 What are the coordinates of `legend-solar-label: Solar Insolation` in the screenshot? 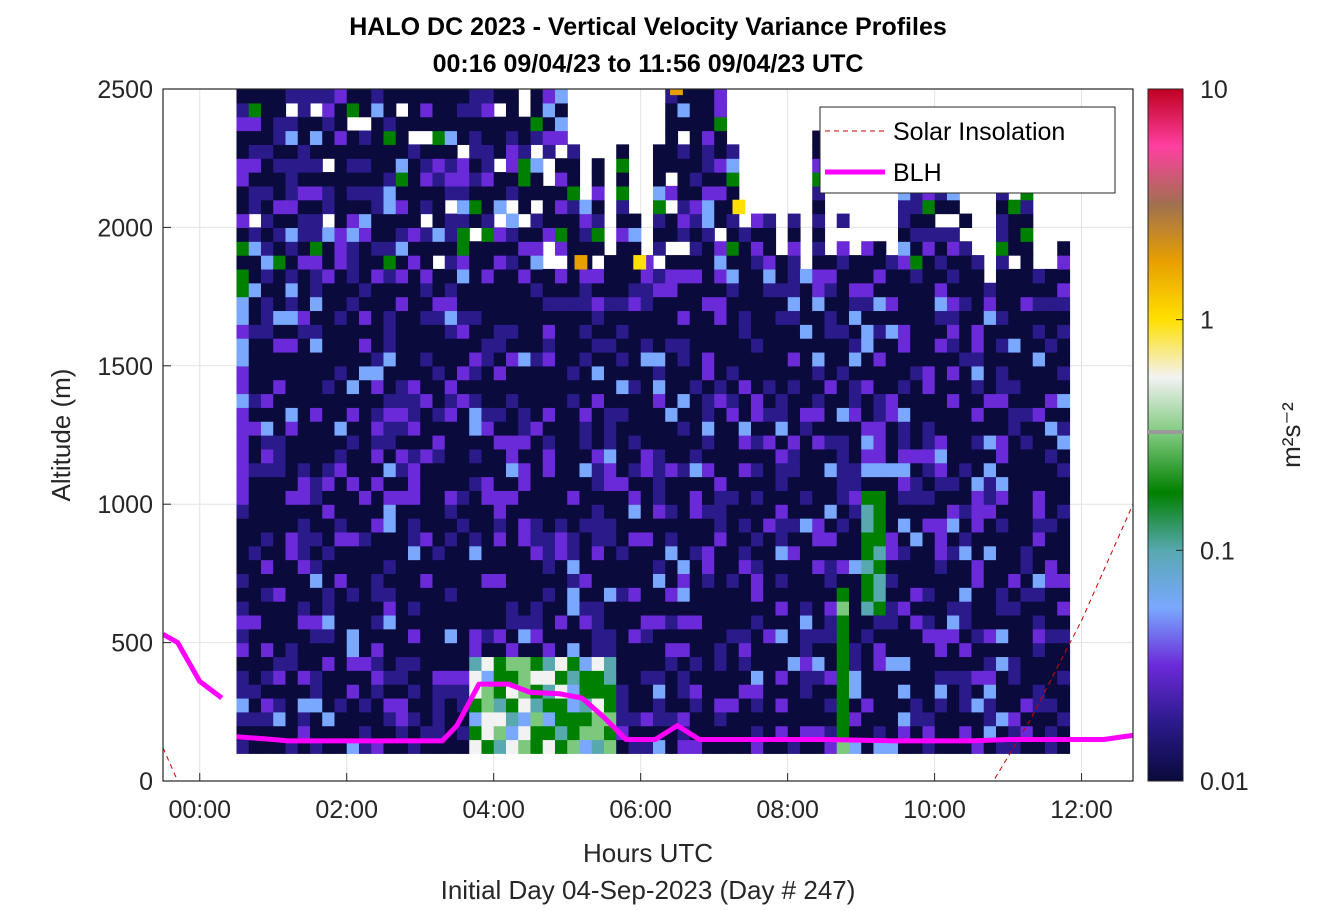 It's located at (979, 132).